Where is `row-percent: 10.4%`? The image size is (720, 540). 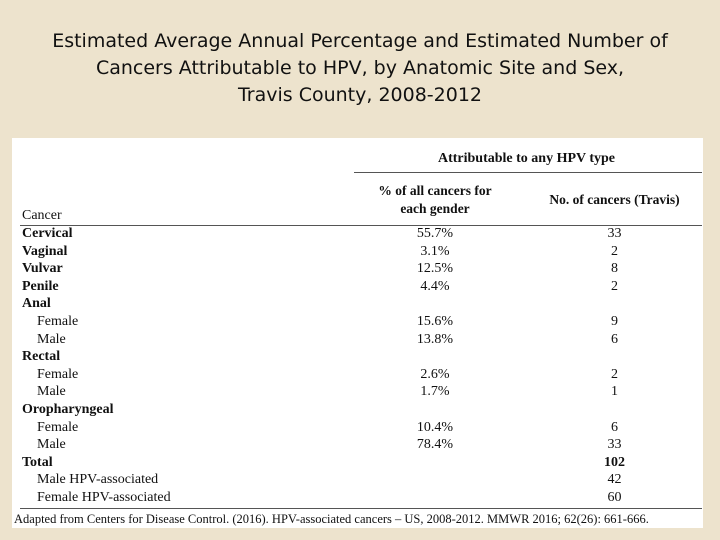 row-percent: 10.4% is located at coordinates (435, 427).